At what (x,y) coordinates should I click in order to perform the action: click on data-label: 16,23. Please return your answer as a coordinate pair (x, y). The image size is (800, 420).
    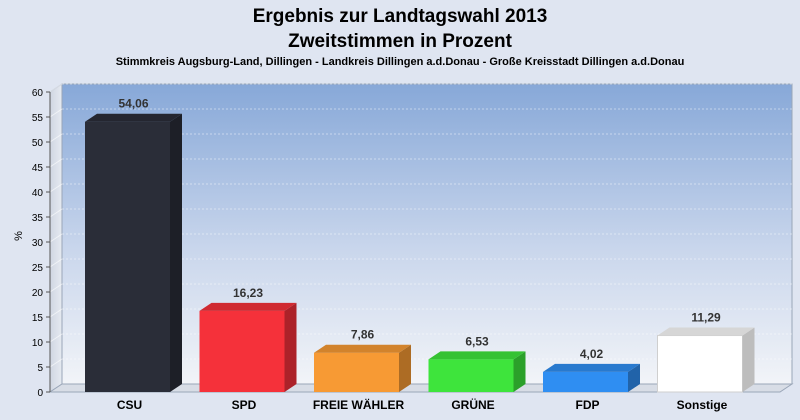
    Looking at the image, I should click on (248, 293).